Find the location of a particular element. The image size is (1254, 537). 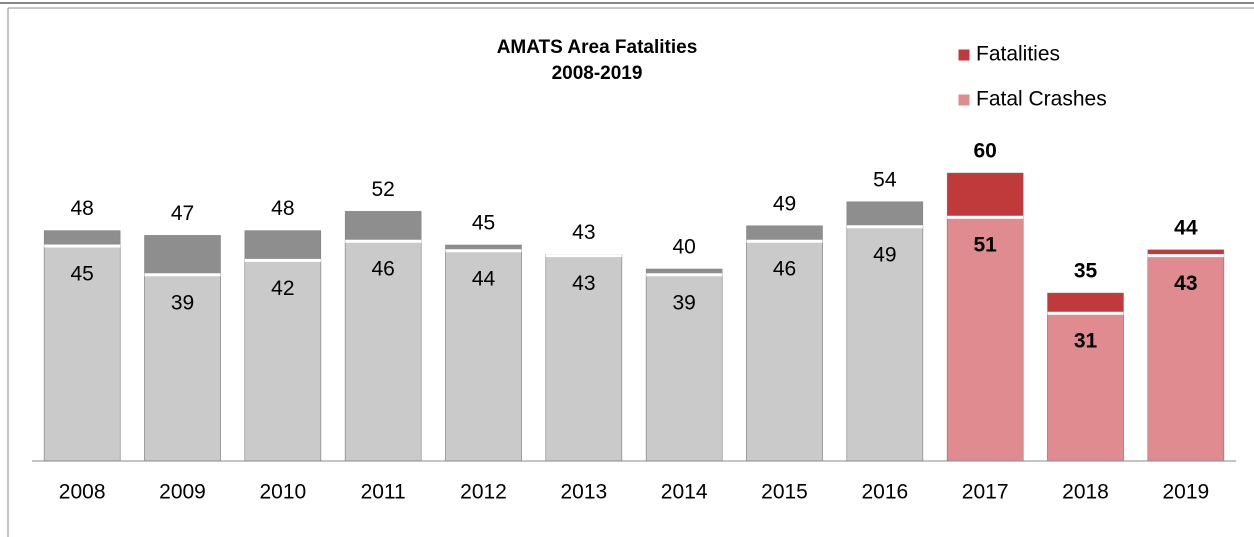

x-tick-label: 2012 is located at coordinates (483, 492).